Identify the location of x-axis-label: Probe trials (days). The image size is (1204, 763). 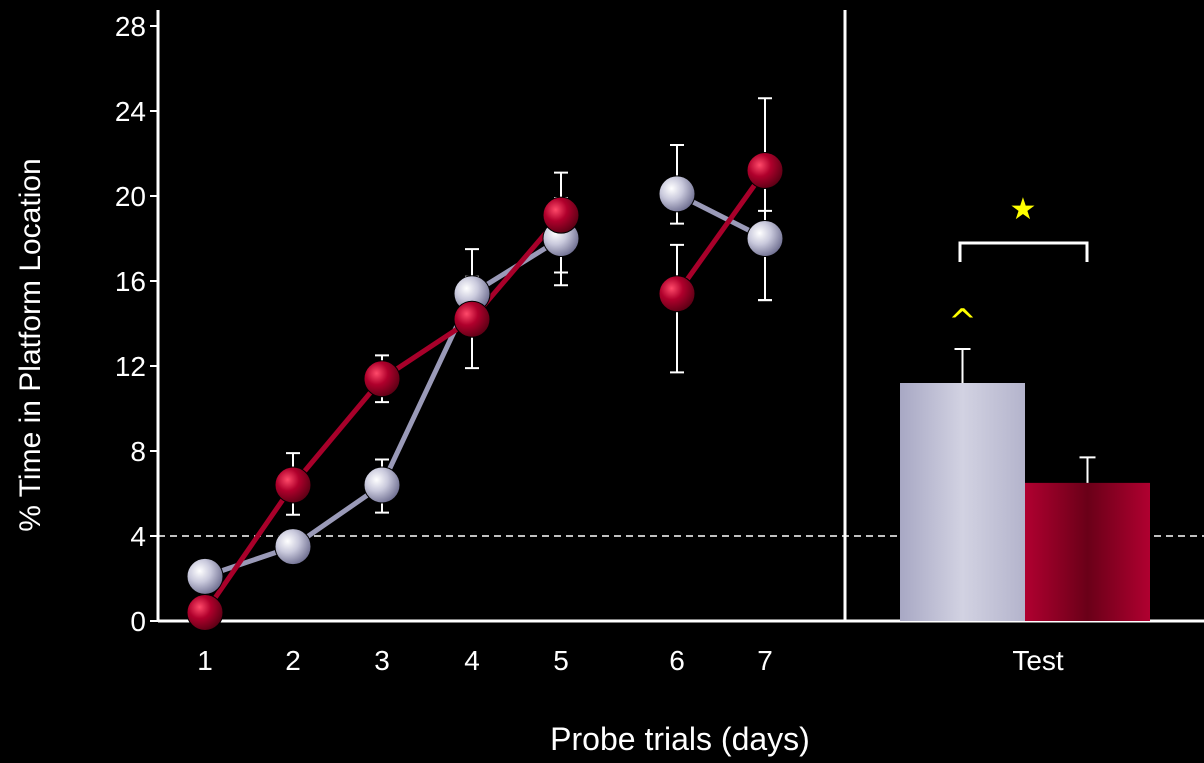
(680, 739).